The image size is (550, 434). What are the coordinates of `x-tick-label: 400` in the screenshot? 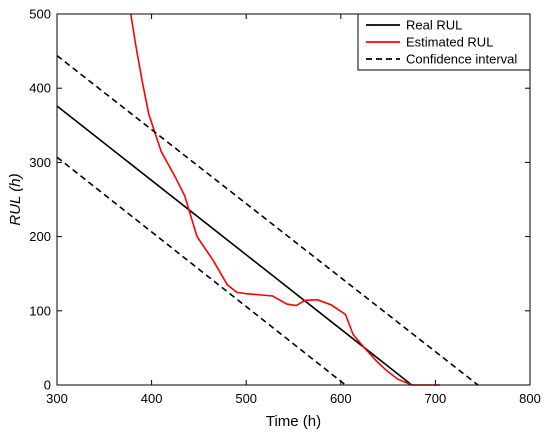 It's located at (152, 398).